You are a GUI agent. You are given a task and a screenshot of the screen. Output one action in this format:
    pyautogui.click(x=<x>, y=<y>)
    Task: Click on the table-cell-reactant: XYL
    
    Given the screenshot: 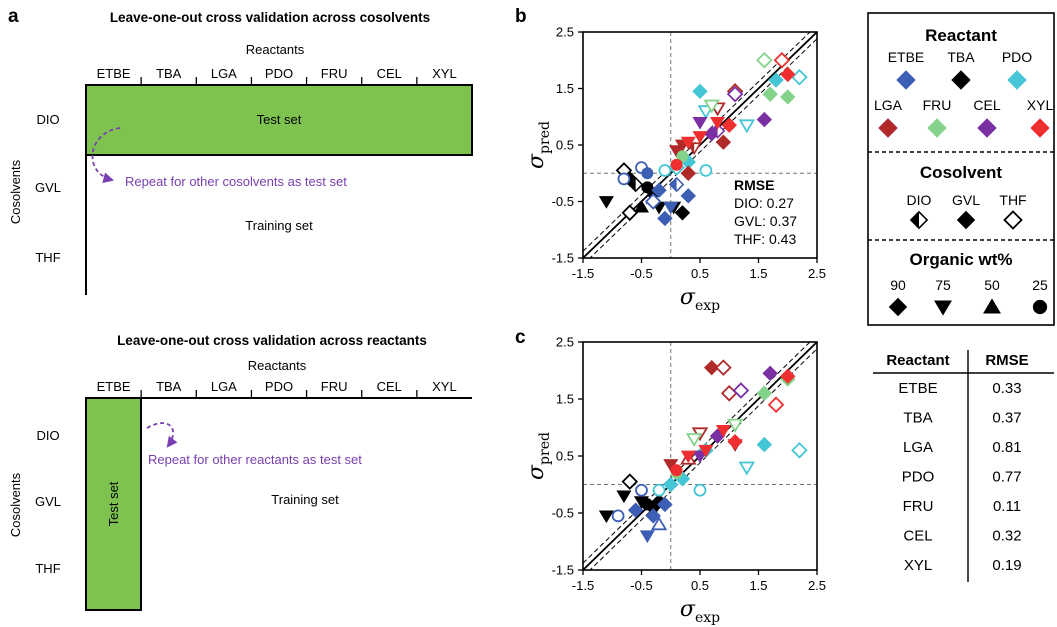 What is the action you would take?
    pyautogui.click(x=918, y=565)
    